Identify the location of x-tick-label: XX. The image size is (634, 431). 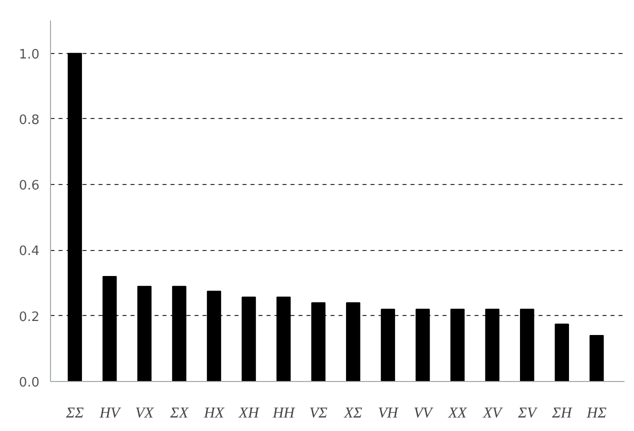
(457, 414).